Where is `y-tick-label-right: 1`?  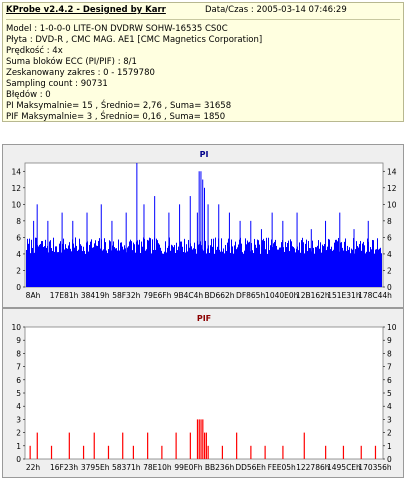
y-tick-label-right: 1 is located at coordinates (389, 446).